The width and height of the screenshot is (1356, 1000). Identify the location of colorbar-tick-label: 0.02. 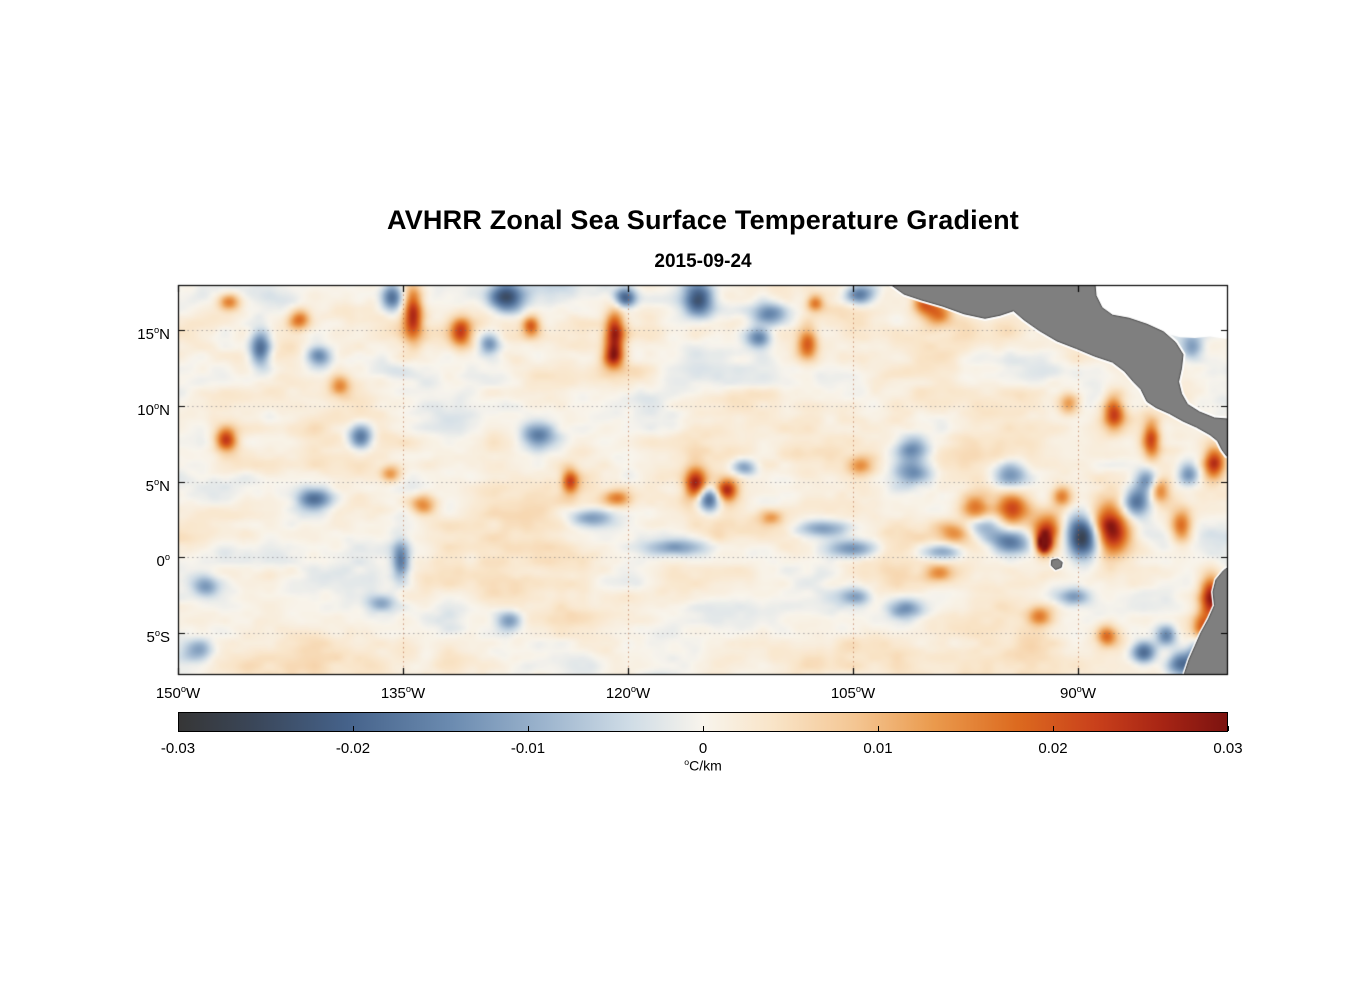
(1053, 748).